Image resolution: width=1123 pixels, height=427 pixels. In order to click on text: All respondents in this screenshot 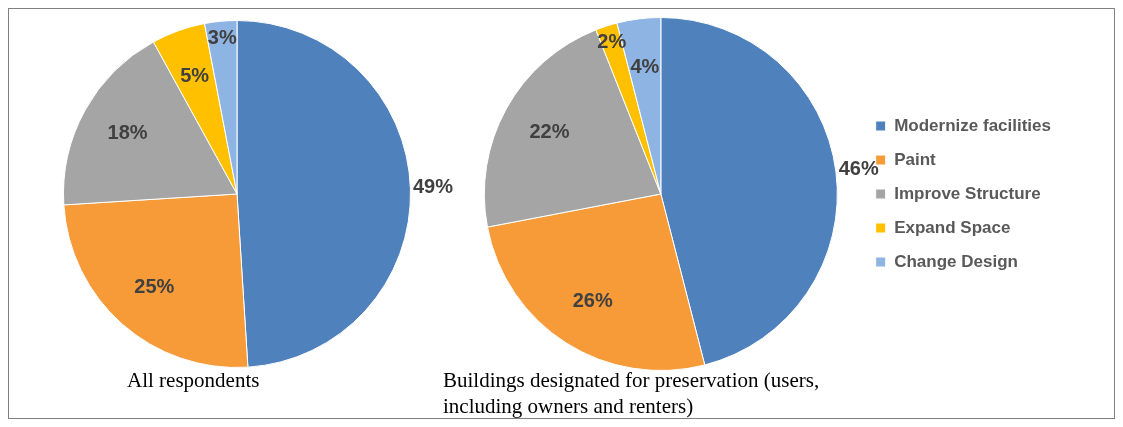, I will do `click(193, 380)`.